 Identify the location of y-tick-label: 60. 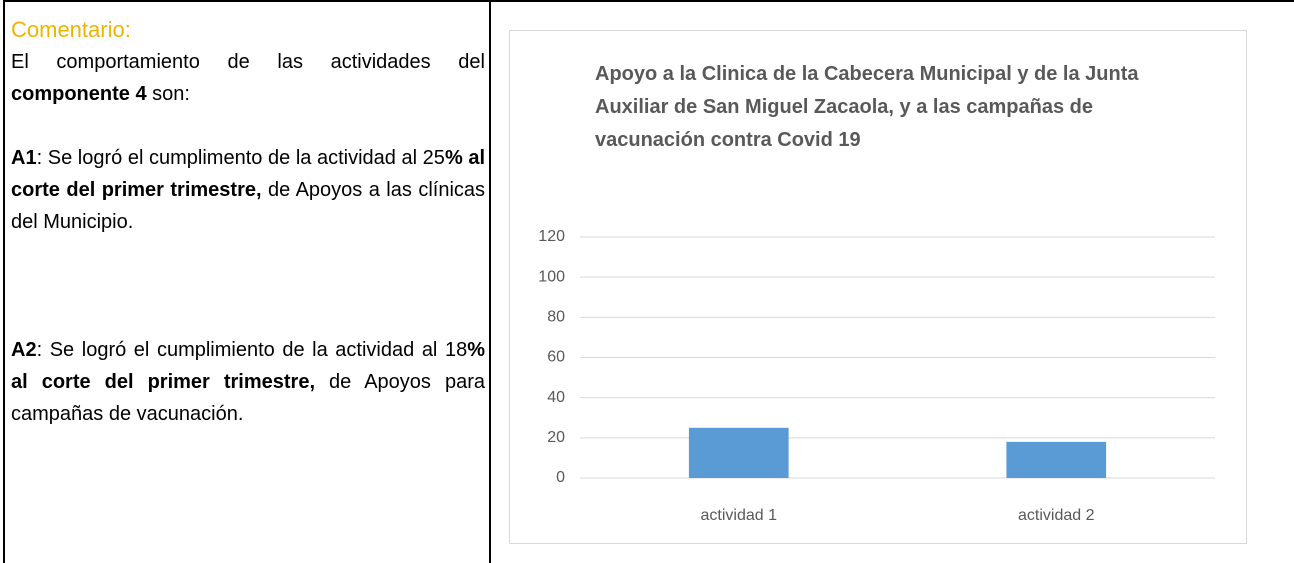
(556, 357).